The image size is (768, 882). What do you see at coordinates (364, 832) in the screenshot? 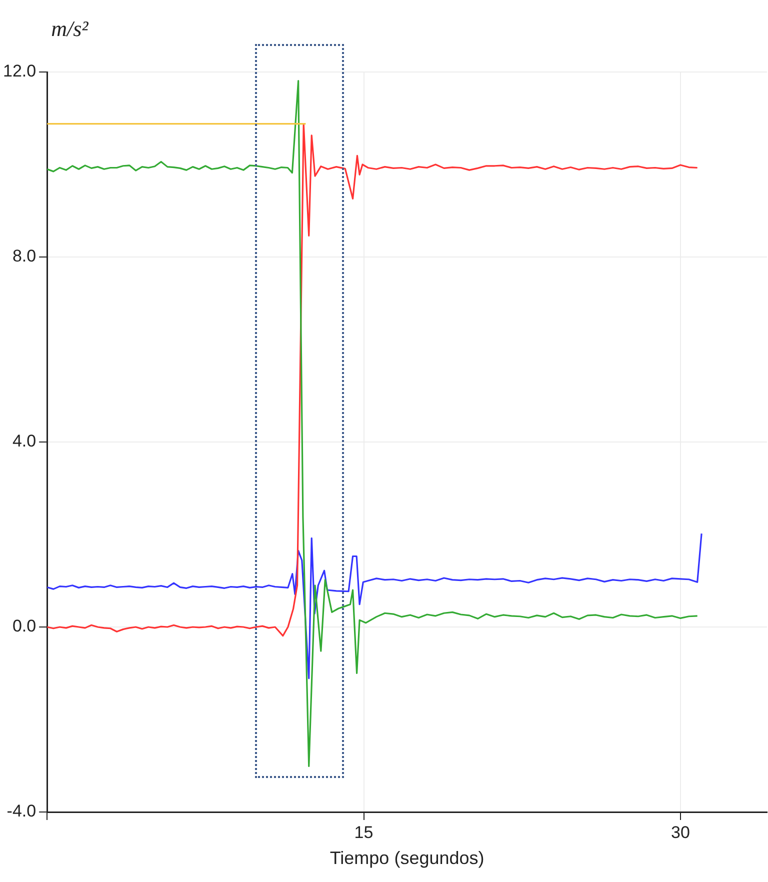
I see `x-tick-label: 15` at bounding box center [364, 832].